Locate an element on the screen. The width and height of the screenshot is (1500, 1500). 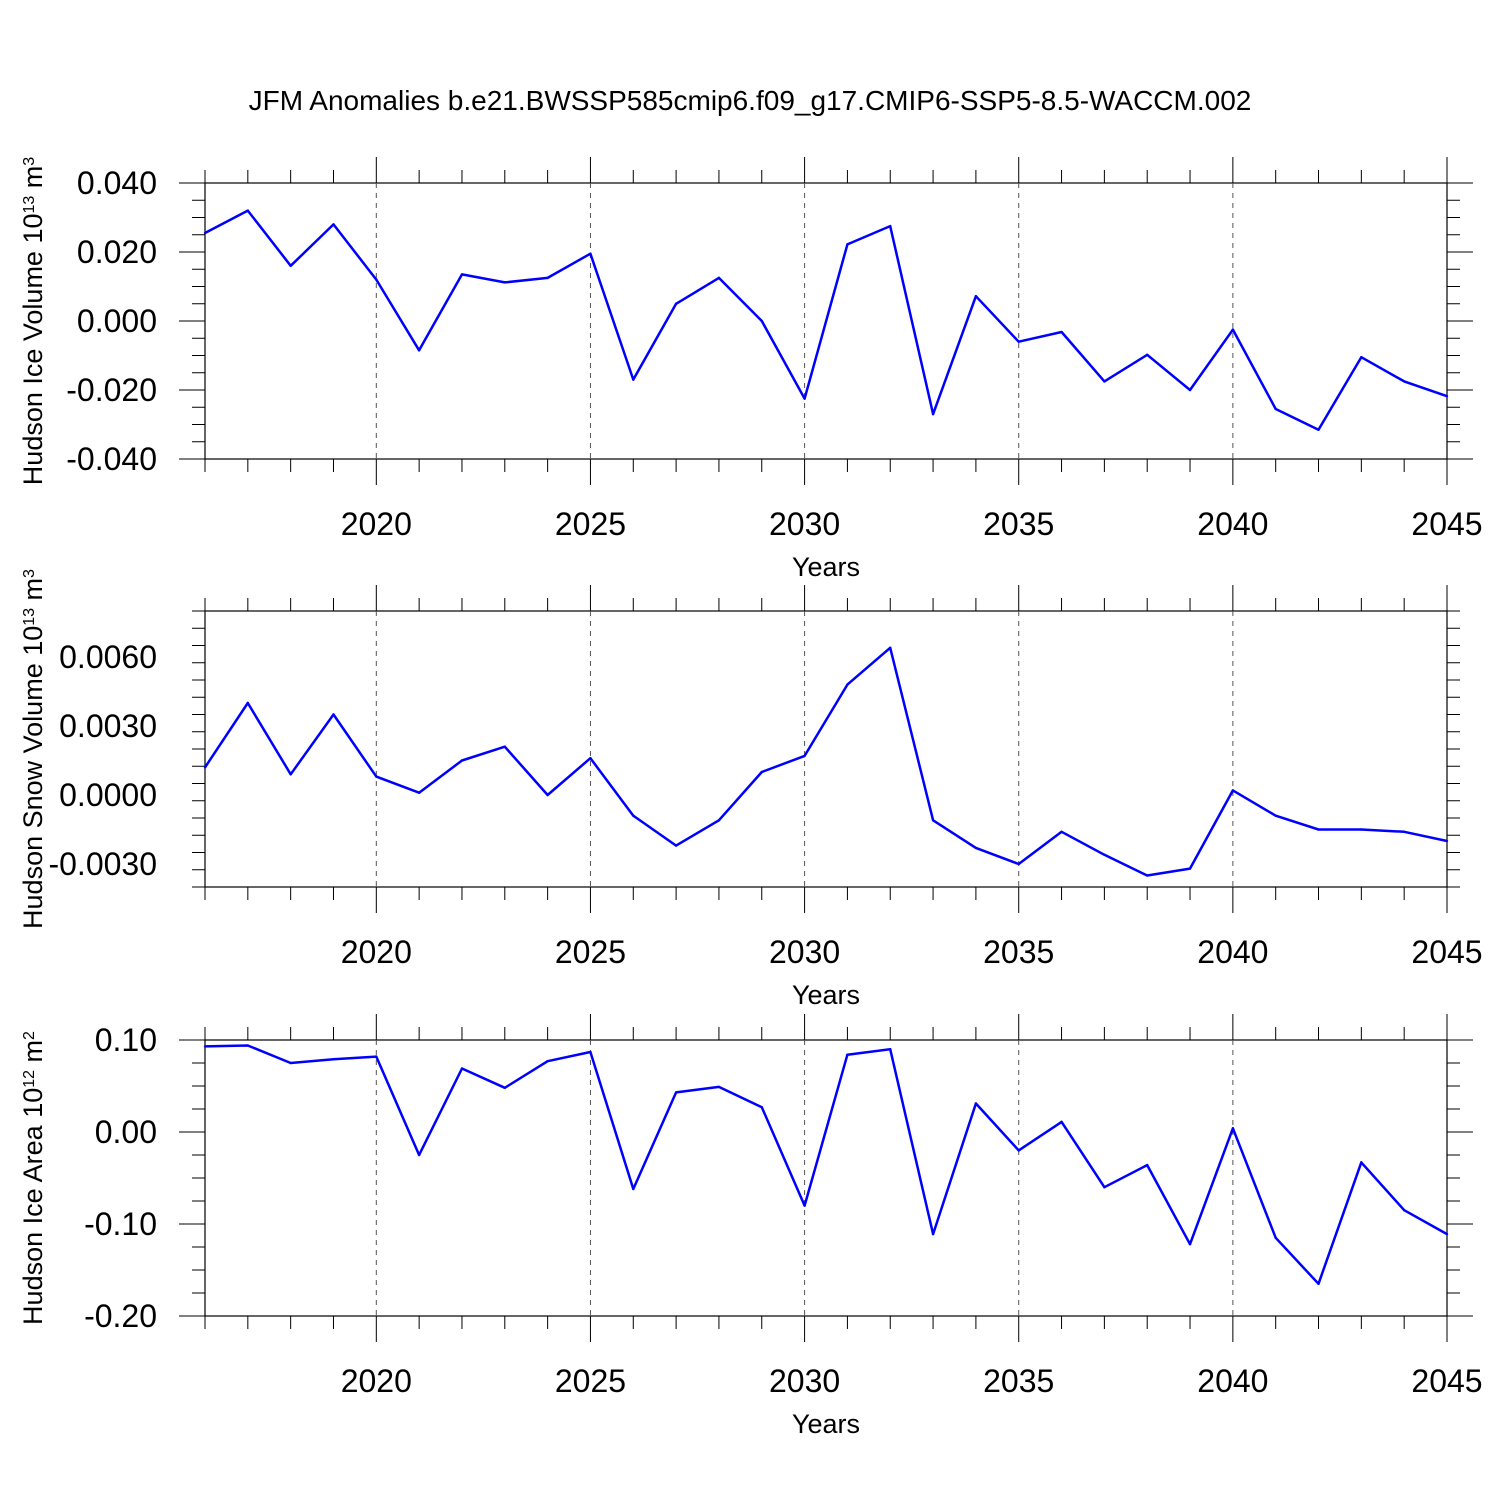
y-axis-label-text: Hudson Ice Area 10 is located at coordinates (33, 1206).